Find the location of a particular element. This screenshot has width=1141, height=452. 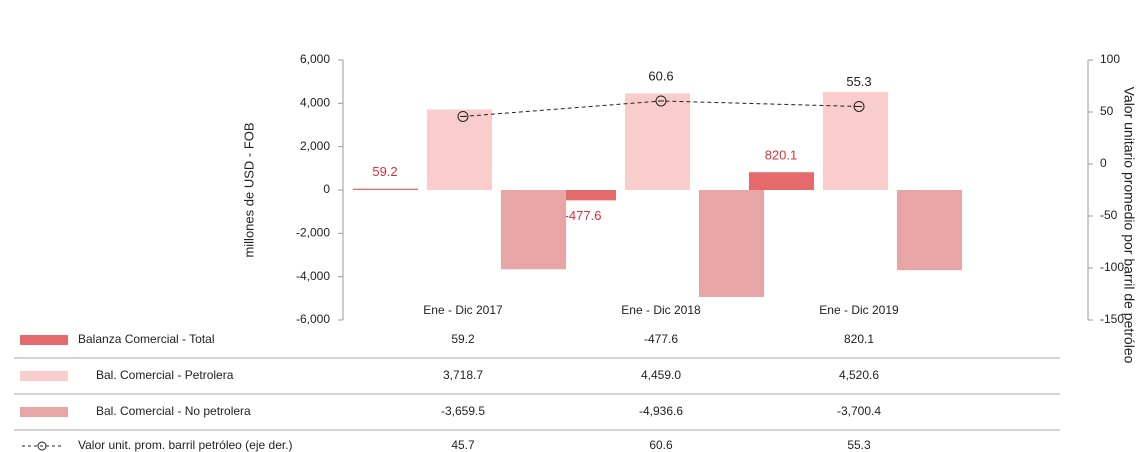

table-cell: -4,936.6 is located at coordinates (661, 411).